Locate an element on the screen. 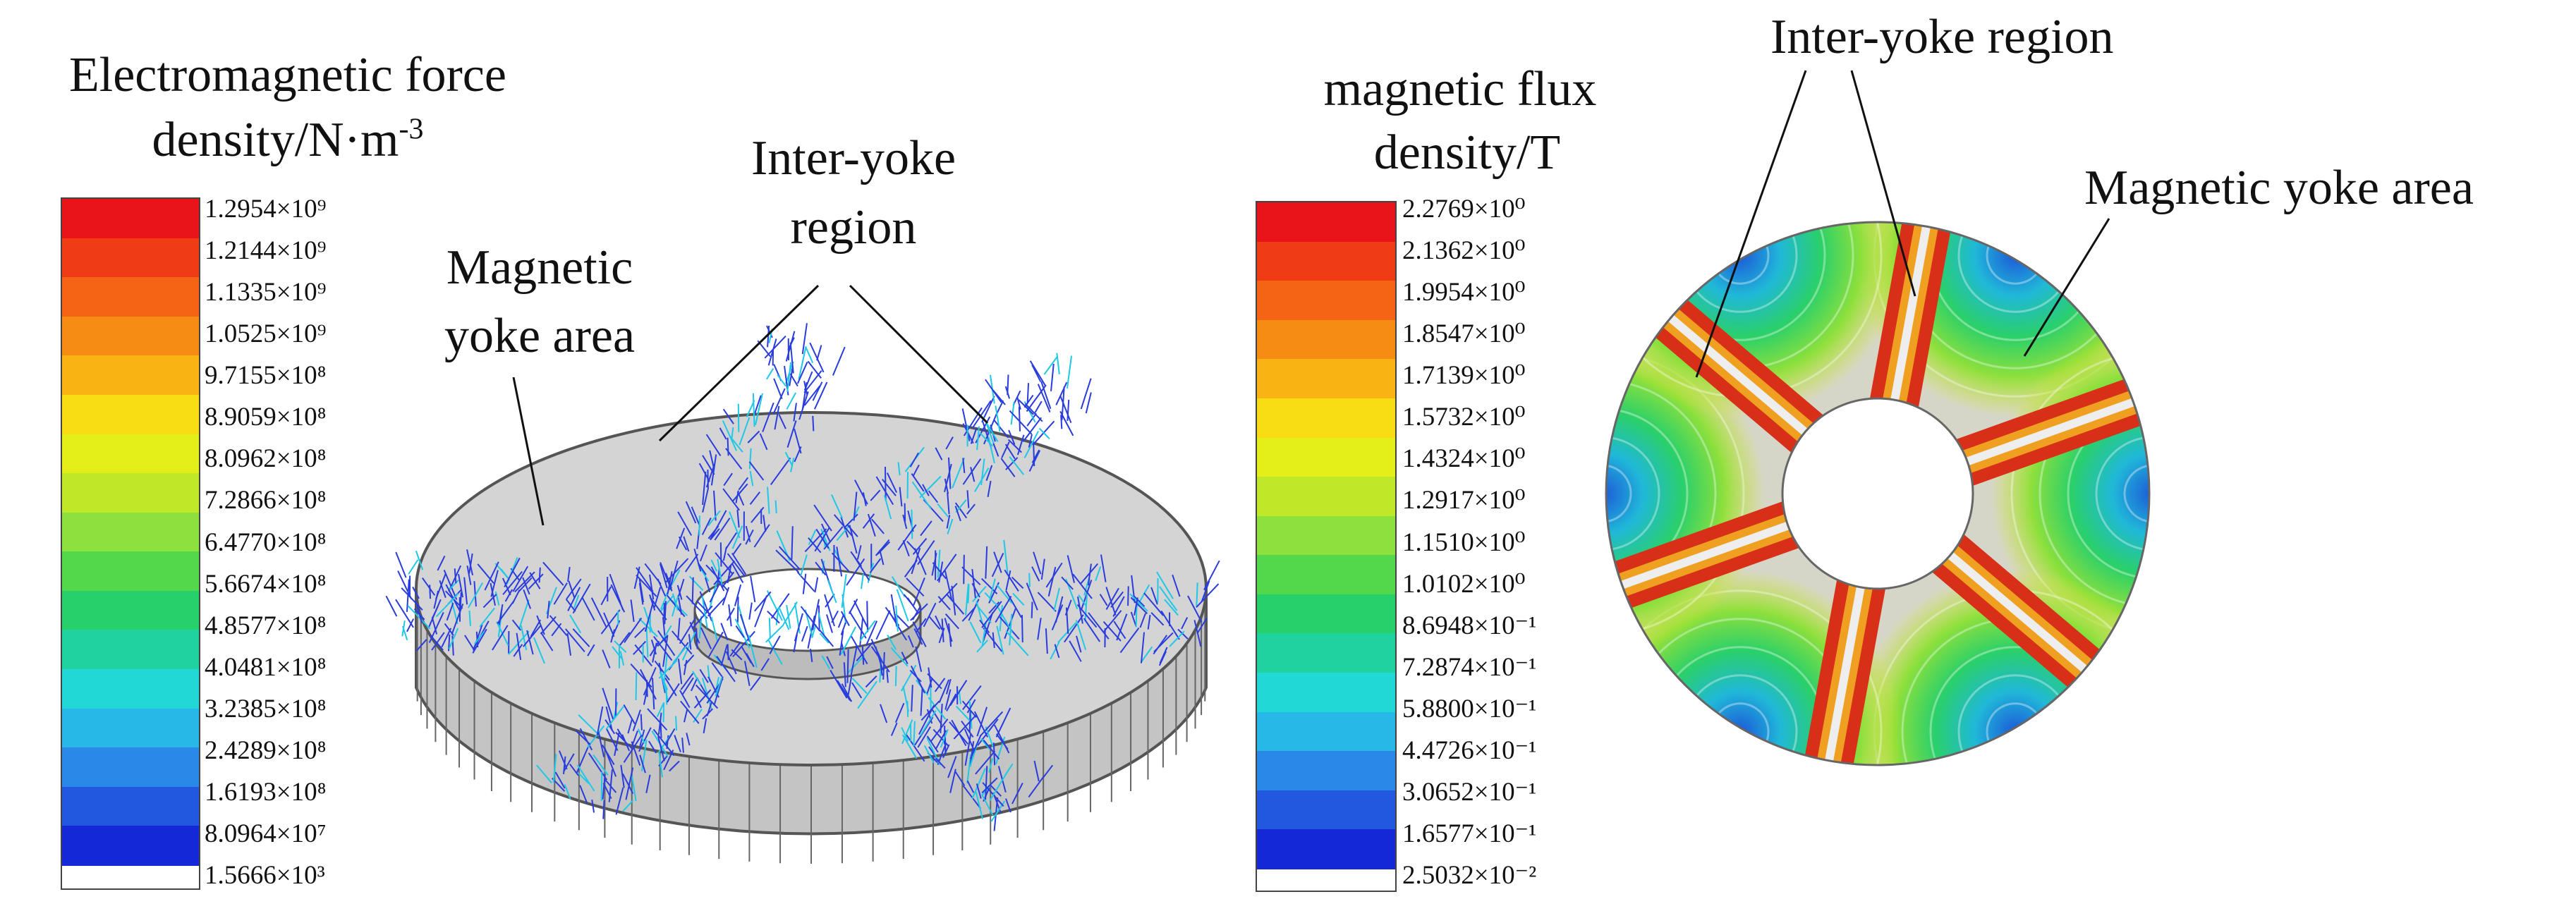  right-colorbar is located at coordinates (1326, 546).